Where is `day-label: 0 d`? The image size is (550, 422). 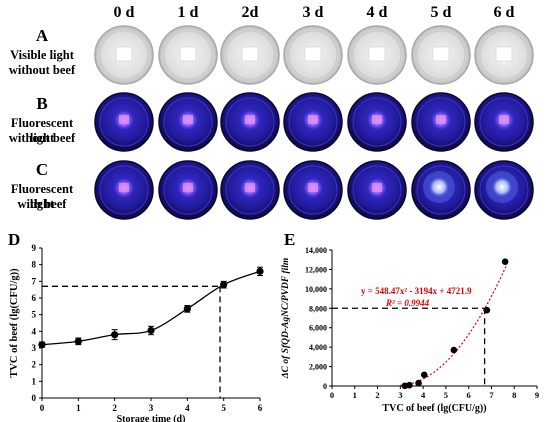 day-label: 0 d is located at coordinates (124, 12).